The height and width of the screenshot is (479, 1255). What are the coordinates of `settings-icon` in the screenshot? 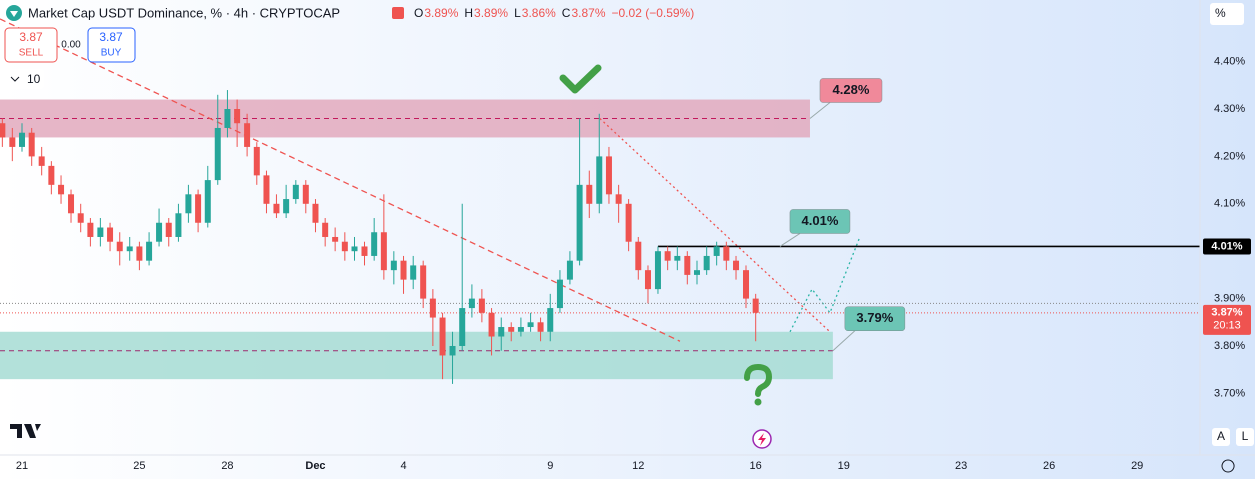 It's located at (1228, 466).